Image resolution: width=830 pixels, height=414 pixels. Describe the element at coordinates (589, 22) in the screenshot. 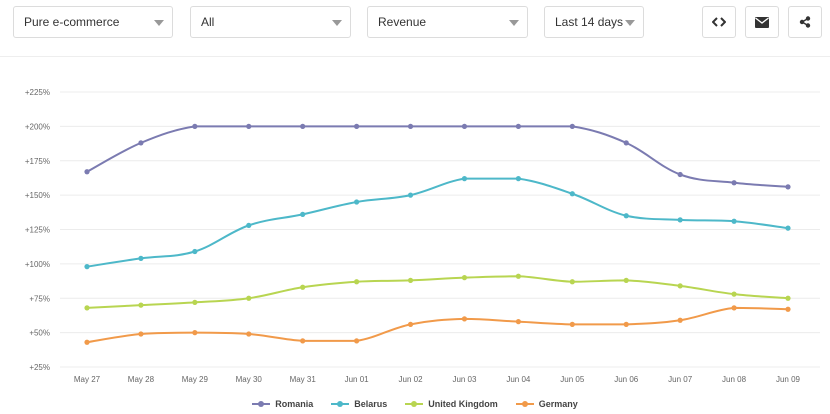

I see `period-value: Last 14 days` at that location.